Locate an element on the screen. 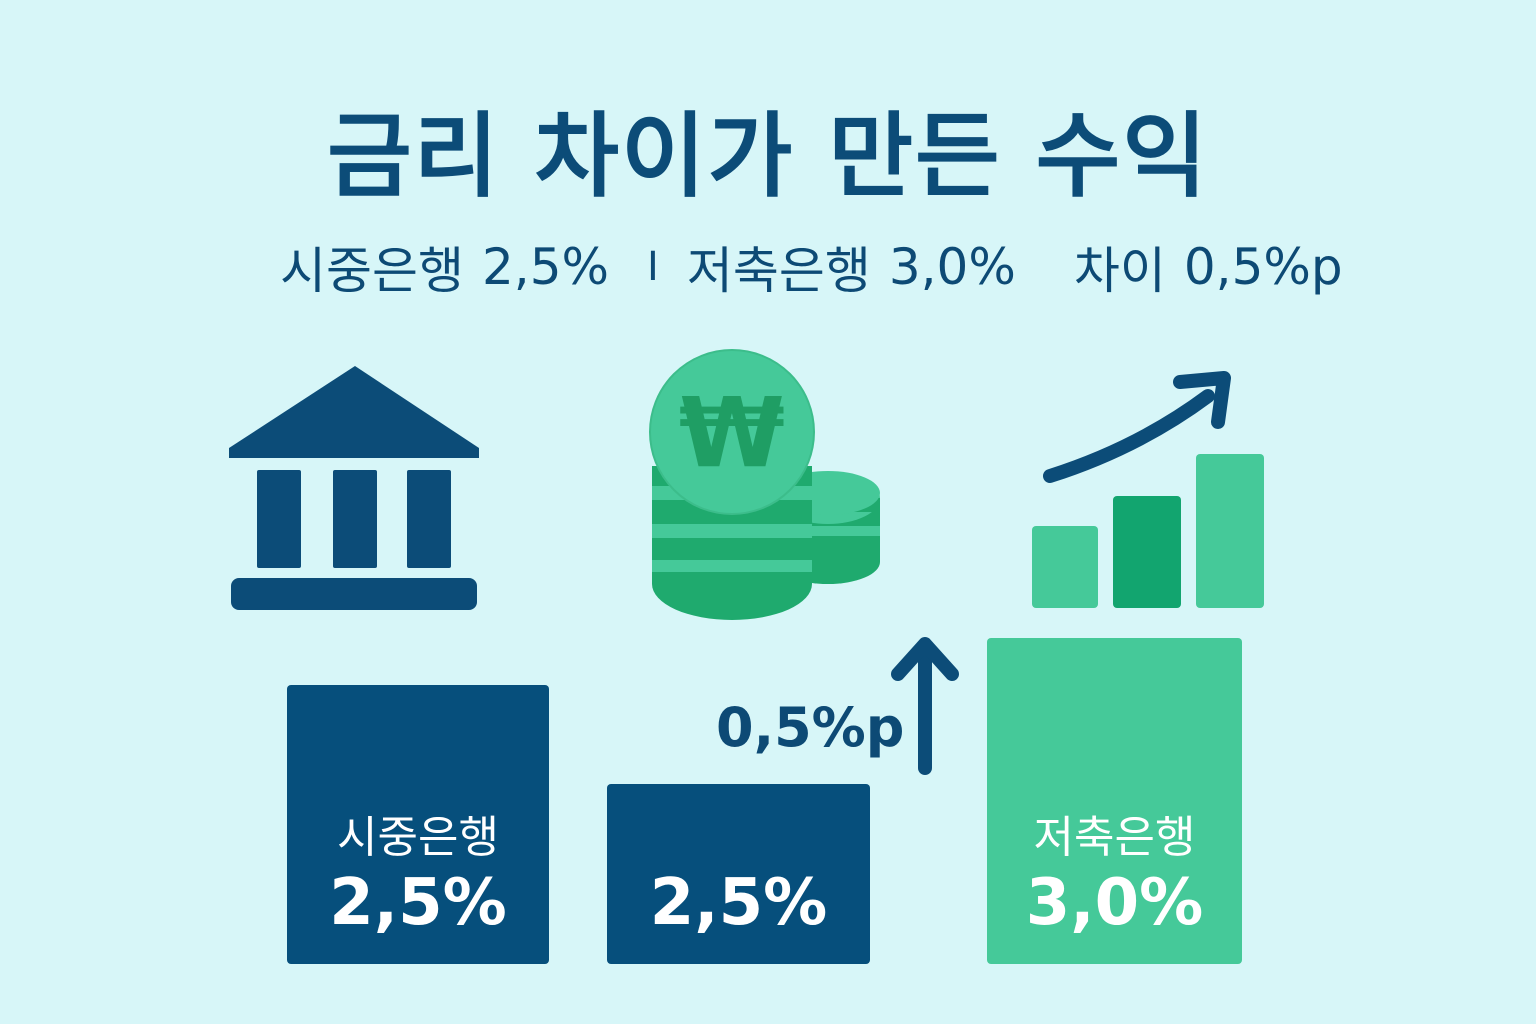  bar-commercial-bank: 시중은행 2,5% is located at coordinates (418, 824).